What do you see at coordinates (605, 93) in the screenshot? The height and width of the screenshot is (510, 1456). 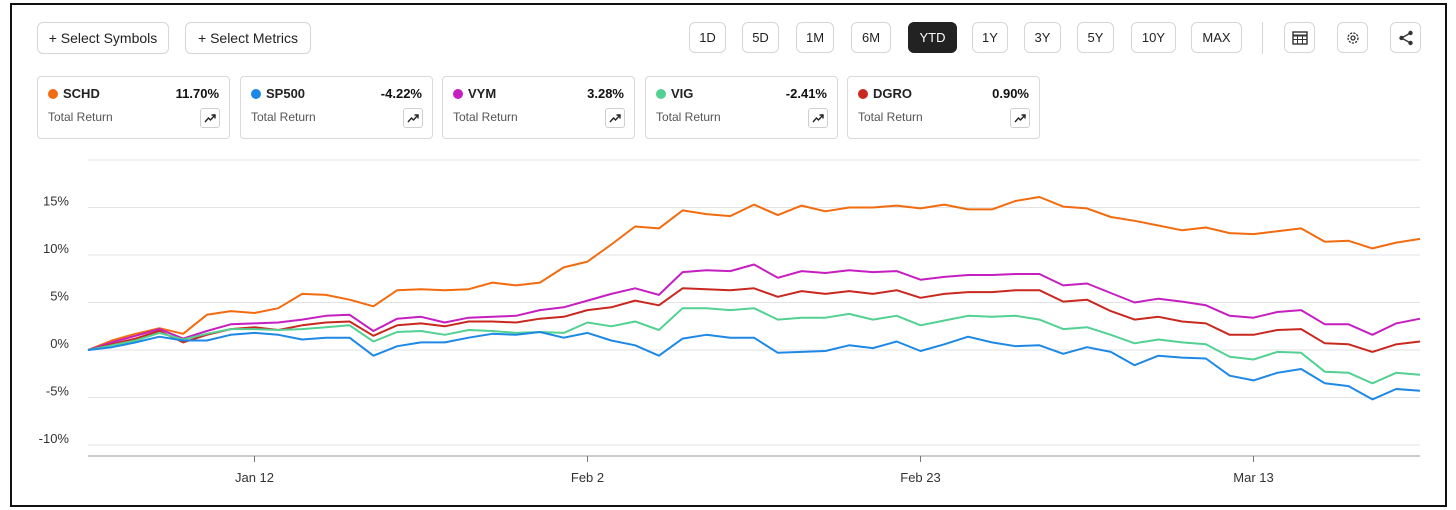 I see `card-value: 3.28%` at bounding box center [605, 93].